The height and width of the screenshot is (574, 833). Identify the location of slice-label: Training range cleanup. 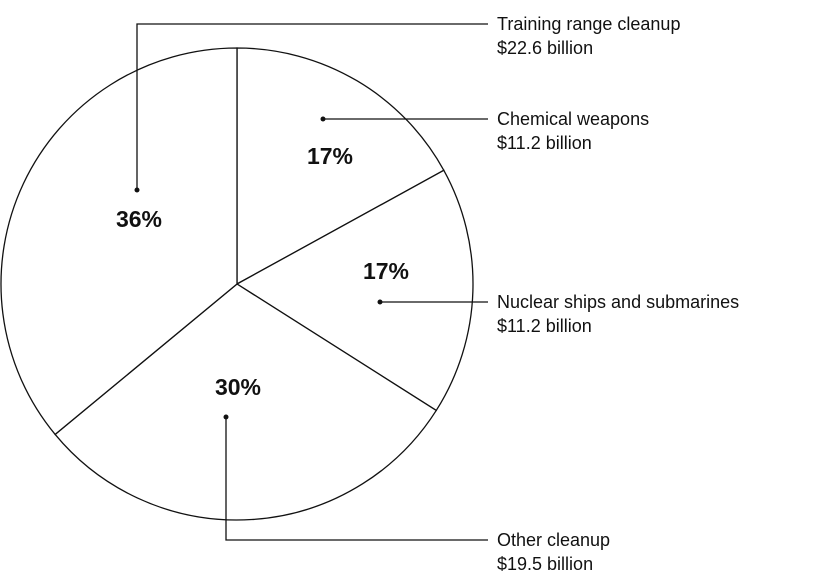
(588, 24).